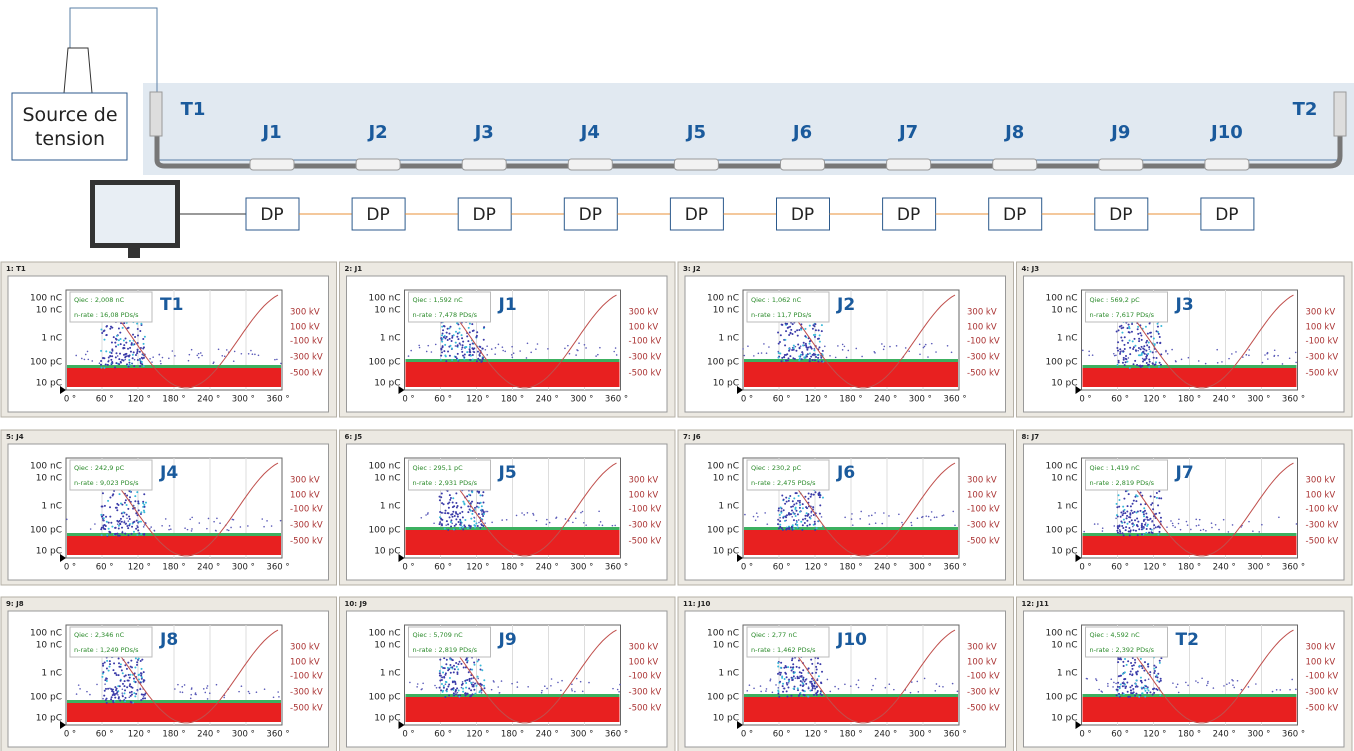  What do you see at coordinates (105, 568) in the screenshot?
I see `x-label: 60 °` at bounding box center [105, 568].